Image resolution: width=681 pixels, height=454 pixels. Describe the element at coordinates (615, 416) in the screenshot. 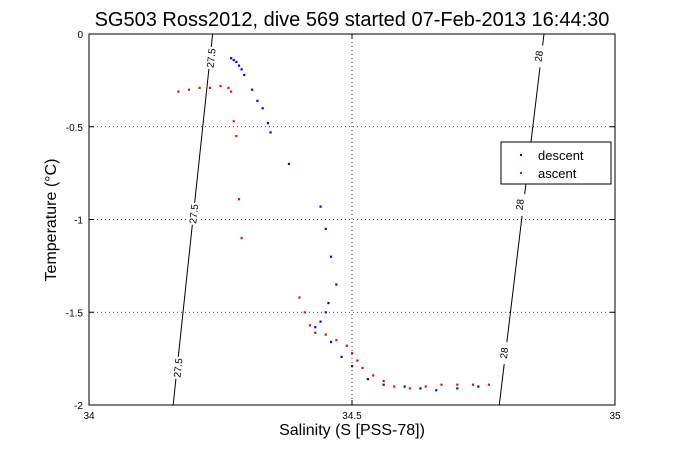

I see `x-tick-label: 35` at that location.